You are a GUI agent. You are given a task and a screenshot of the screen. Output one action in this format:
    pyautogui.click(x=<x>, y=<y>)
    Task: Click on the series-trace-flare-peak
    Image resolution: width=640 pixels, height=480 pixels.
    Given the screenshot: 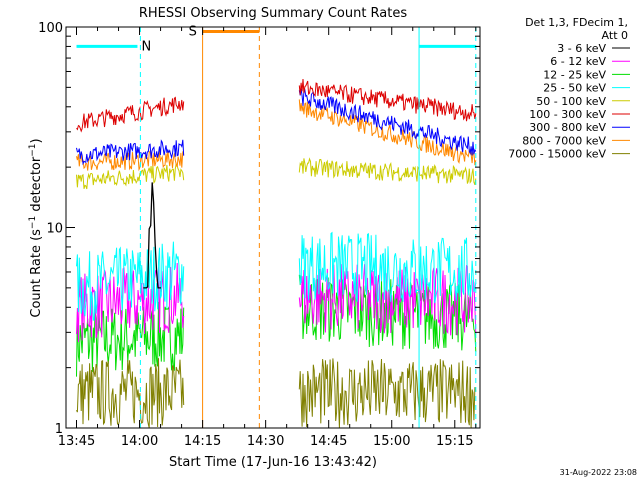 What is the action you would take?
    pyautogui.click(x=152, y=235)
    